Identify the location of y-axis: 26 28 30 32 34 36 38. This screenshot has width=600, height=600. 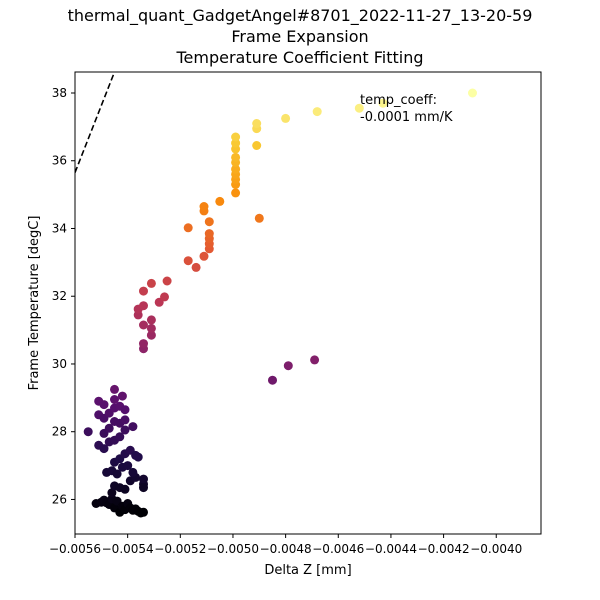
(63, 296).